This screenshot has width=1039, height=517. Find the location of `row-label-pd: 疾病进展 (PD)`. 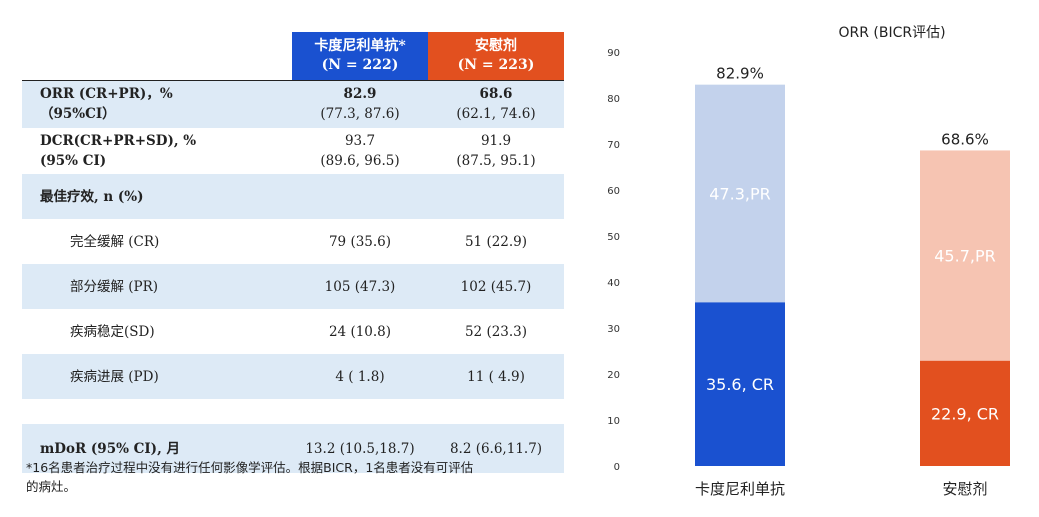

row-label-pd: 疾病进展 (PD) is located at coordinates (157, 376).